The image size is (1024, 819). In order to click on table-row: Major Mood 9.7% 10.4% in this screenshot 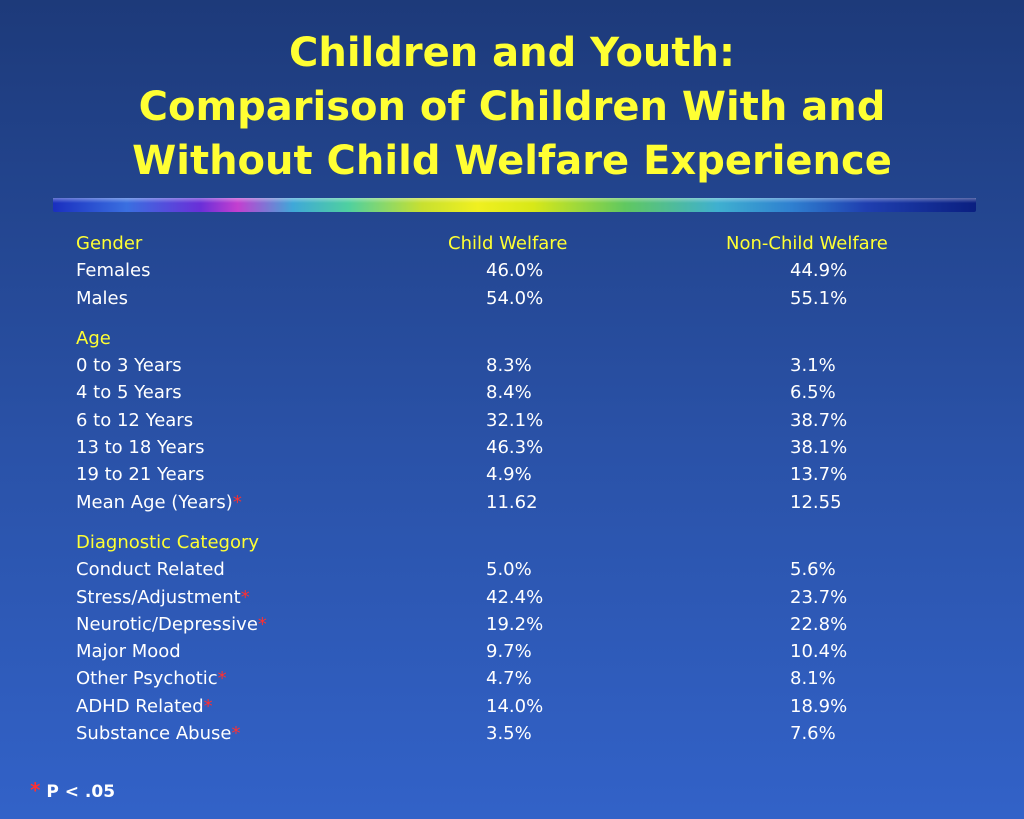, I will do `click(526, 651)`.